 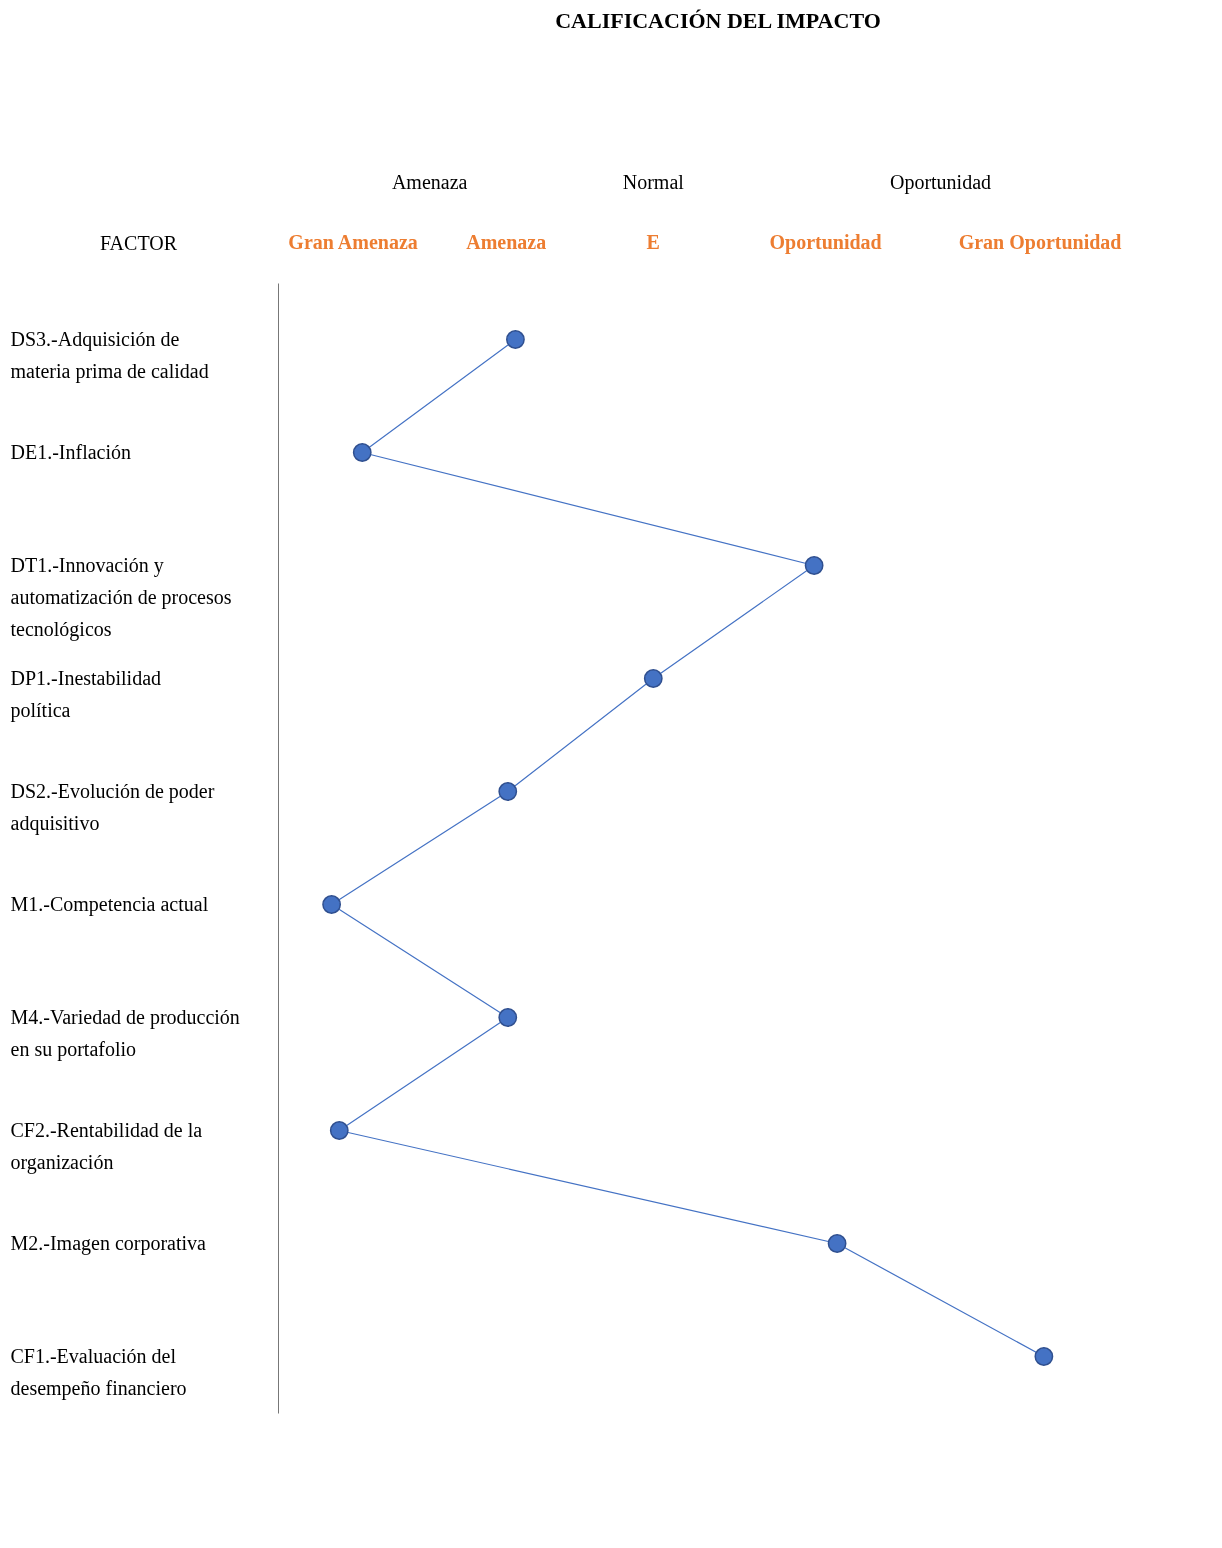 What do you see at coordinates (125, 1033) in the screenshot?
I see `y-tick-label: M4.-Variedad de producción en su portafolio` at bounding box center [125, 1033].